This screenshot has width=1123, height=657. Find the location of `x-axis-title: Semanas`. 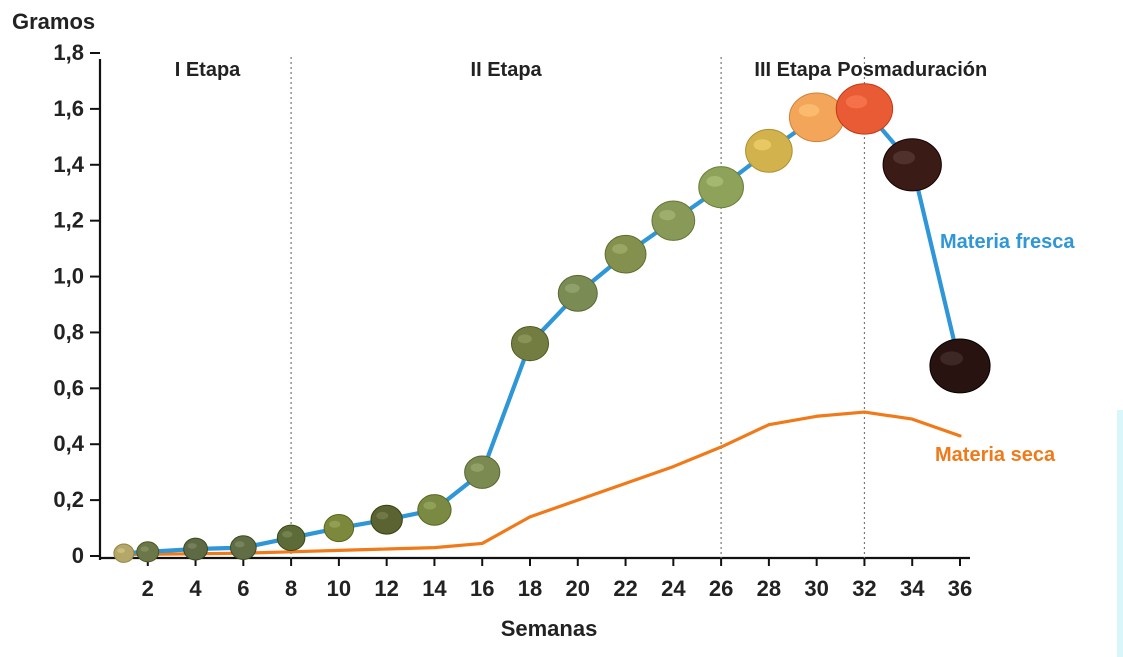

x-axis-title: Semanas is located at coordinates (549, 628).